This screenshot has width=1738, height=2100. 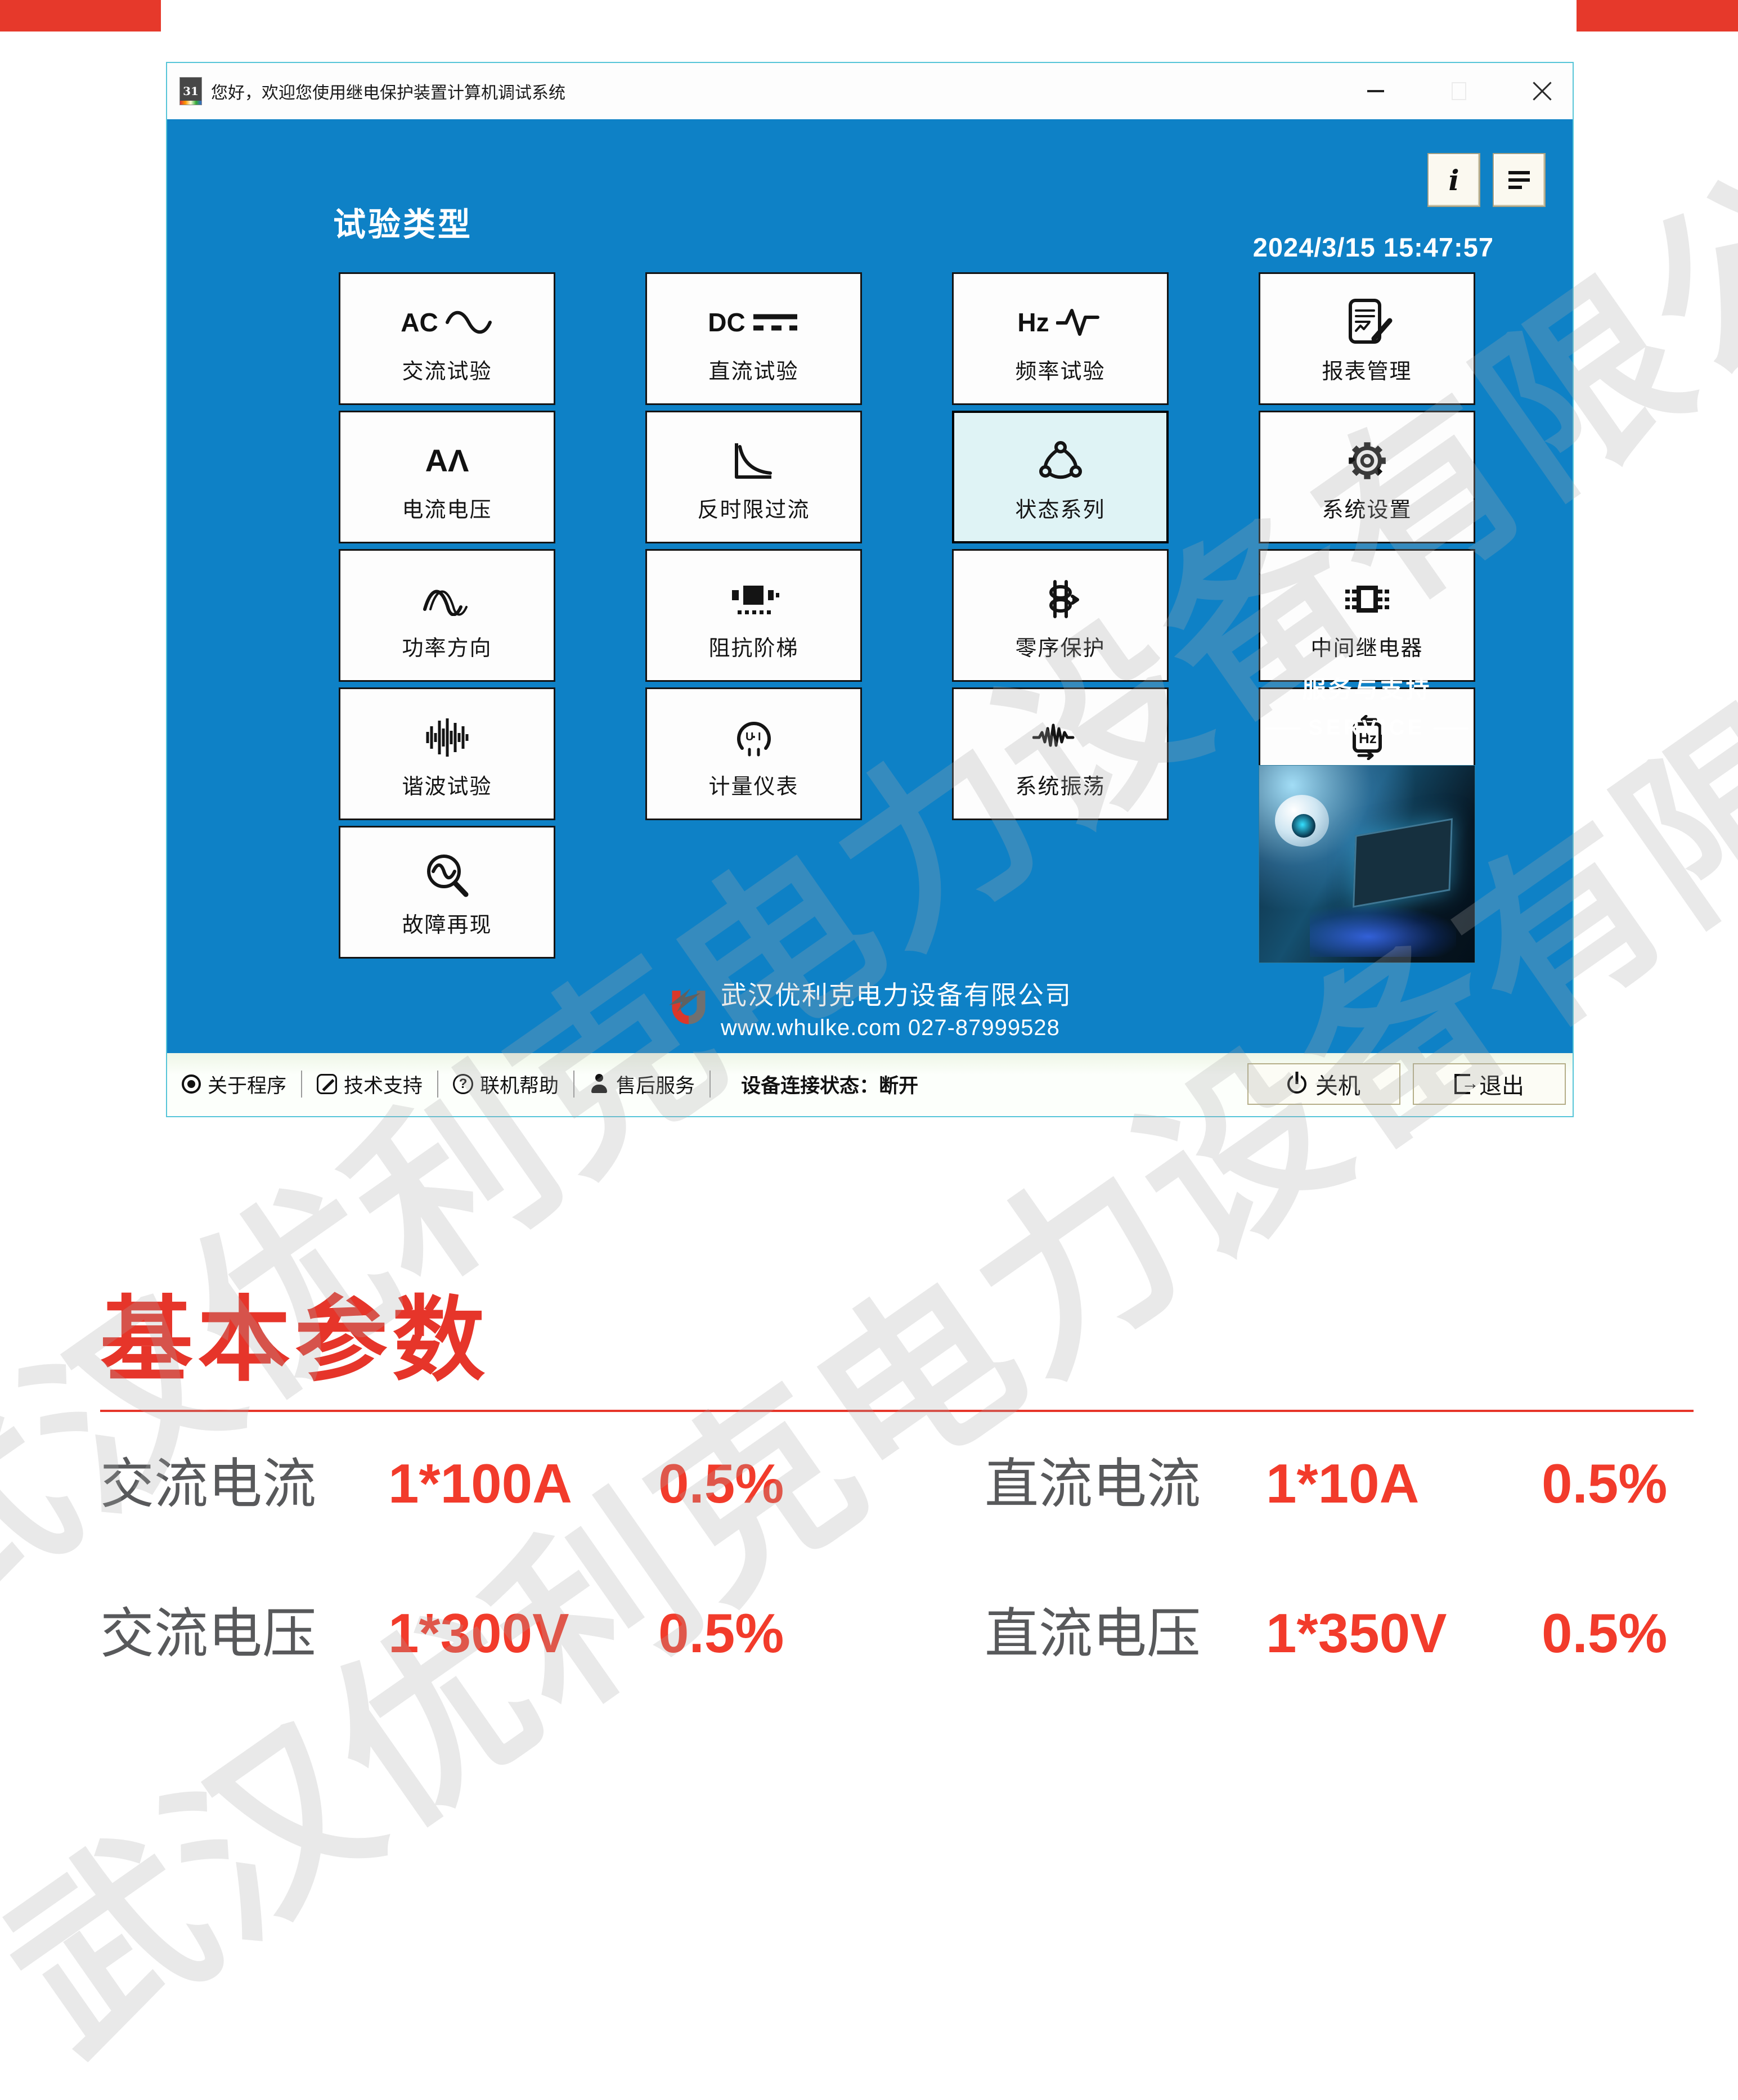 I want to click on test-button-fault-replay: 故障再现, so click(x=447, y=893).